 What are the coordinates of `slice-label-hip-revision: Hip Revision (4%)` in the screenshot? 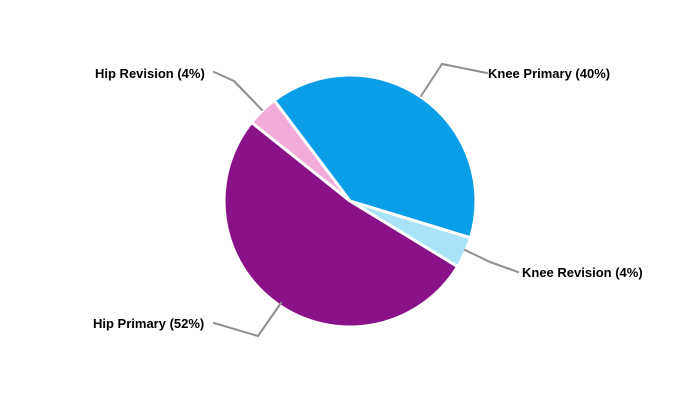 It's located at (150, 73).